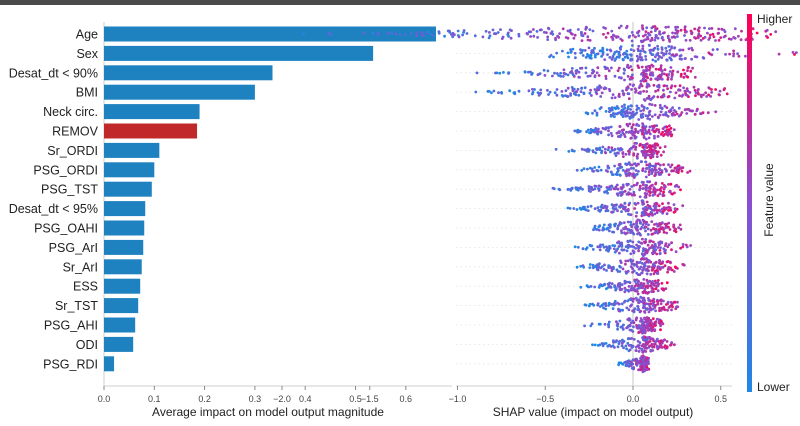  Describe the element at coordinates (637, 227) in the screenshot. I see `swarm-row-psg-oahi` at that location.